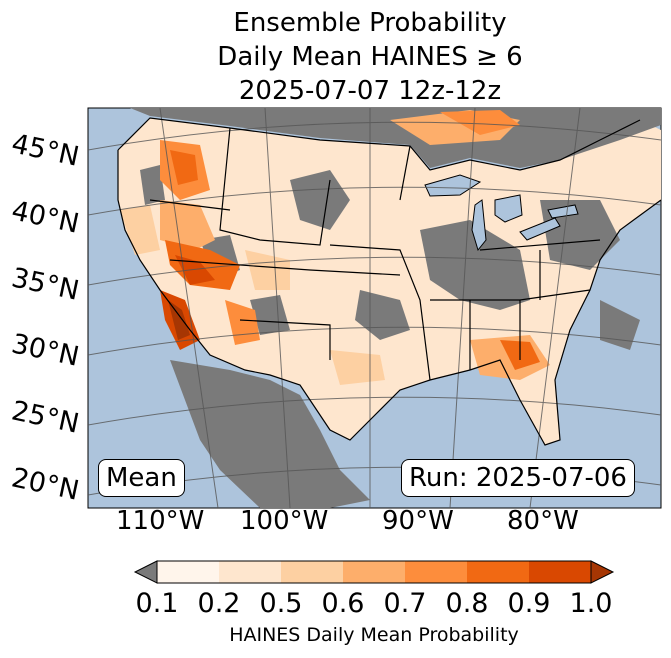 The image size is (671, 658). What do you see at coordinates (467, 603) in the screenshot?
I see `cbar-tick-5: 0.8` at bounding box center [467, 603].